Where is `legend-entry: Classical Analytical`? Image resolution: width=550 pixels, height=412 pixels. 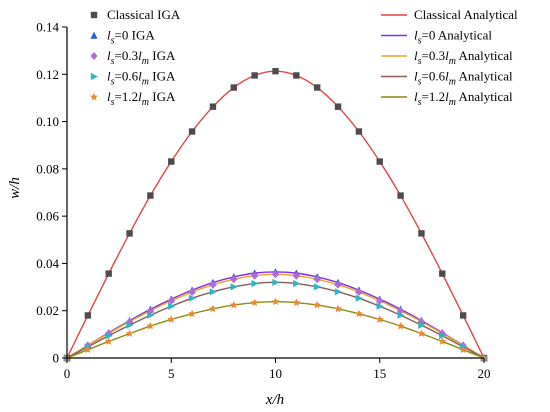
legend-entry: Classical Analytical is located at coordinates (449, 14).